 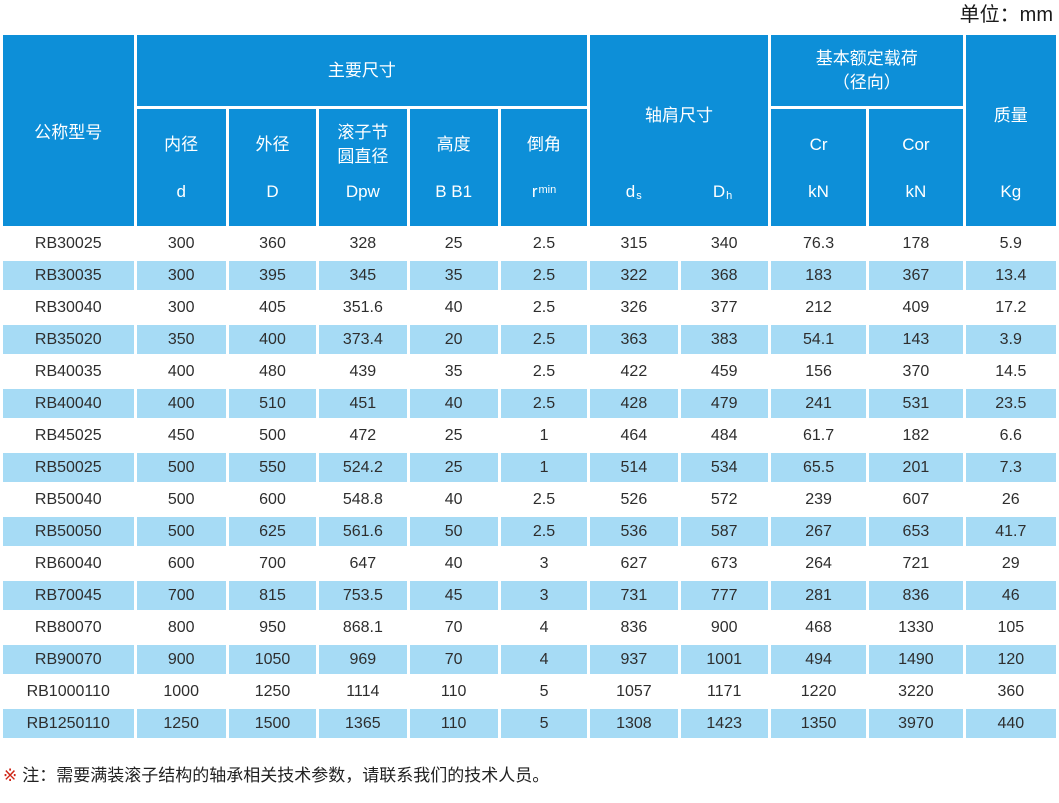 What do you see at coordinates (724, 467) in the screenshot?
I see `cell-value: 534` at bounding box center [724, 467].